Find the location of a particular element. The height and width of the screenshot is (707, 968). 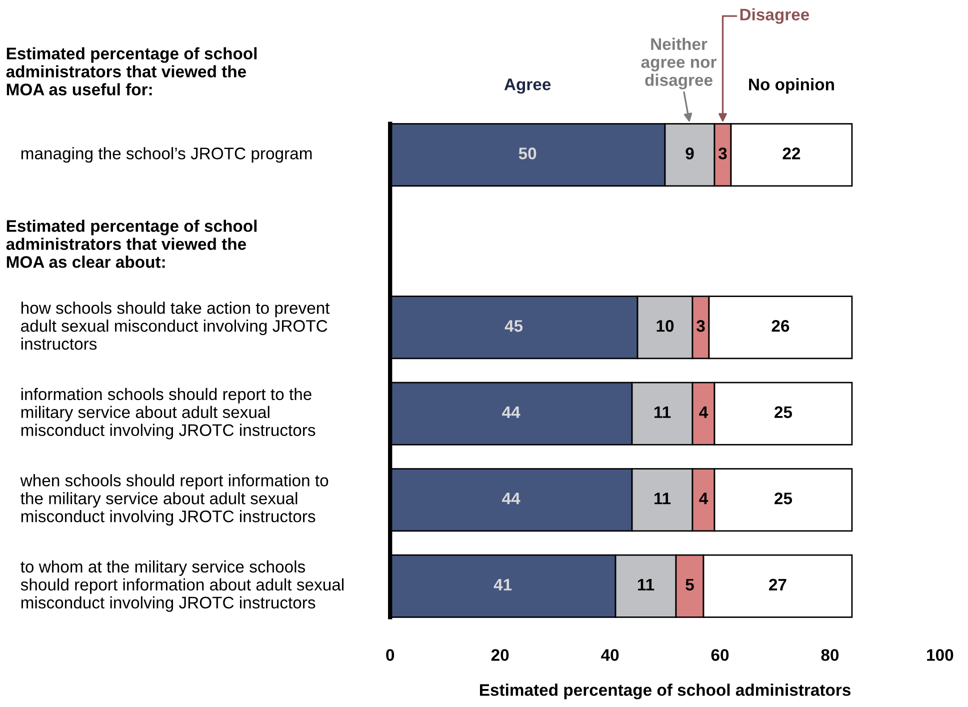

data-label: 26 is located at coordinates (781, 326).